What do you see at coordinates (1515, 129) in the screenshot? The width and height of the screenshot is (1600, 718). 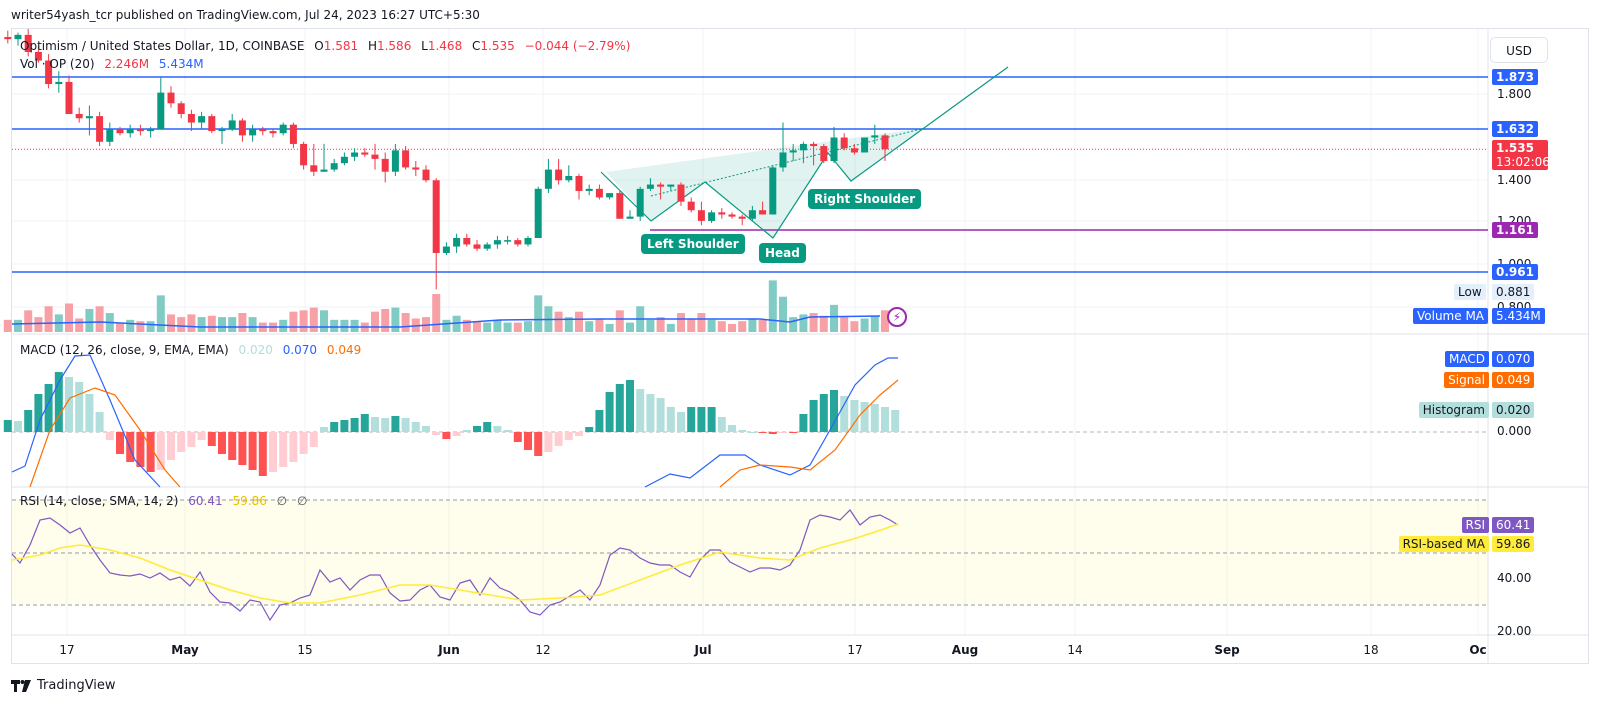 I see `price-level-tag-1-632: 1.632` at bounding box center [1515, 129].